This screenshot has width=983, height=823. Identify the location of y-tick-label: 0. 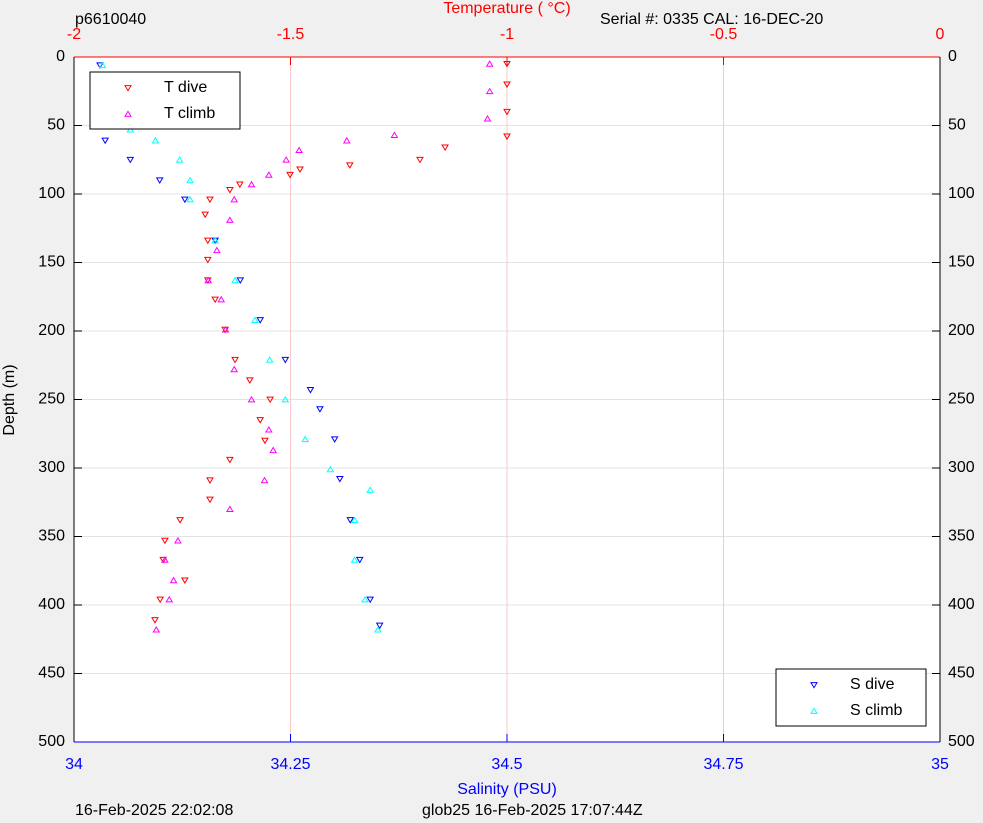
(60, 56).